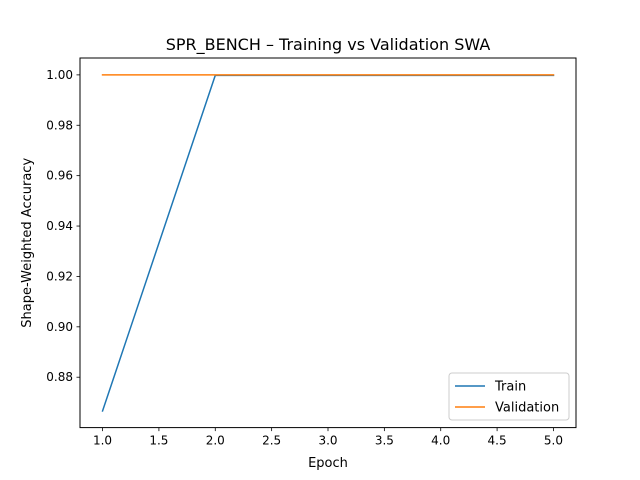  What do you see at coordinates (497, 441) in the screenshot?
I see `x-tick-label: 4.5` at bounding box center [497, 441].